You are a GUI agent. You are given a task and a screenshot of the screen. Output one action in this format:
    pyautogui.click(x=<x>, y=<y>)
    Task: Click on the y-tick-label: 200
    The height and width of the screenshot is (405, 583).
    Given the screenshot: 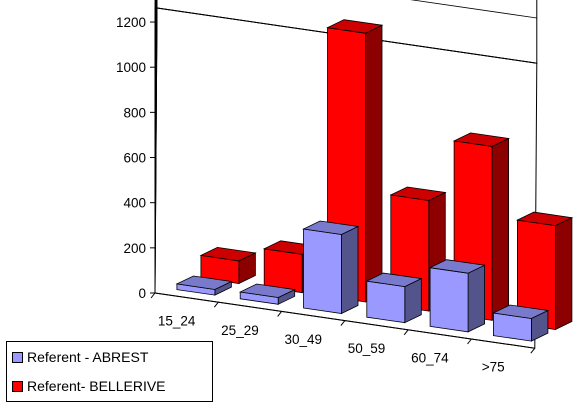 What is the action you would take?
    pyautogui.click(x=134, y=248)
    